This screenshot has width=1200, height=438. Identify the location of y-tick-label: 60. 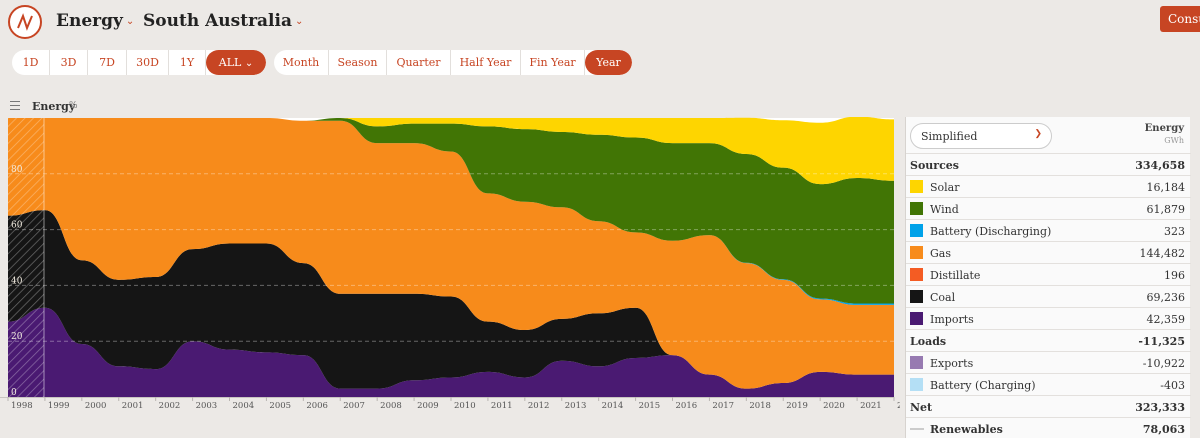
(17, 226).